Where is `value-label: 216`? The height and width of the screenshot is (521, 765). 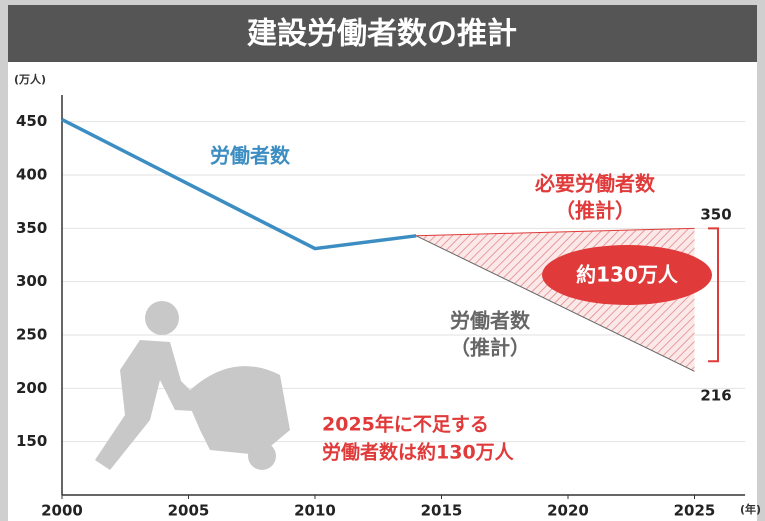 value-label: 216 is located at coordinates (715, 396).